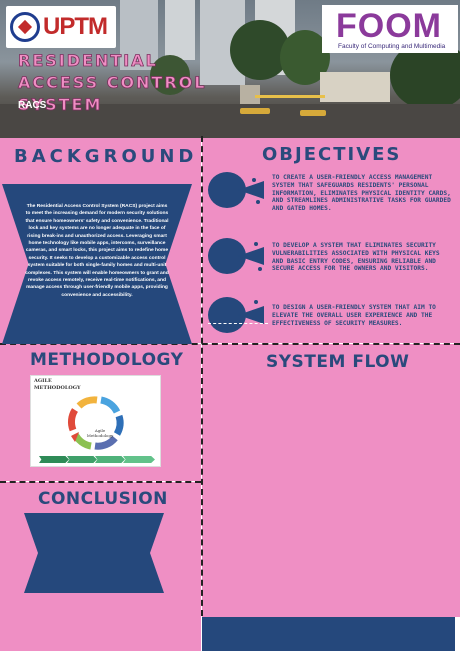 Image resolution: width=460 pixels, height=651 pixels. I want to click on foom-logo: FOOM Faculty of Computing and Multimedia, so click(390, 29).